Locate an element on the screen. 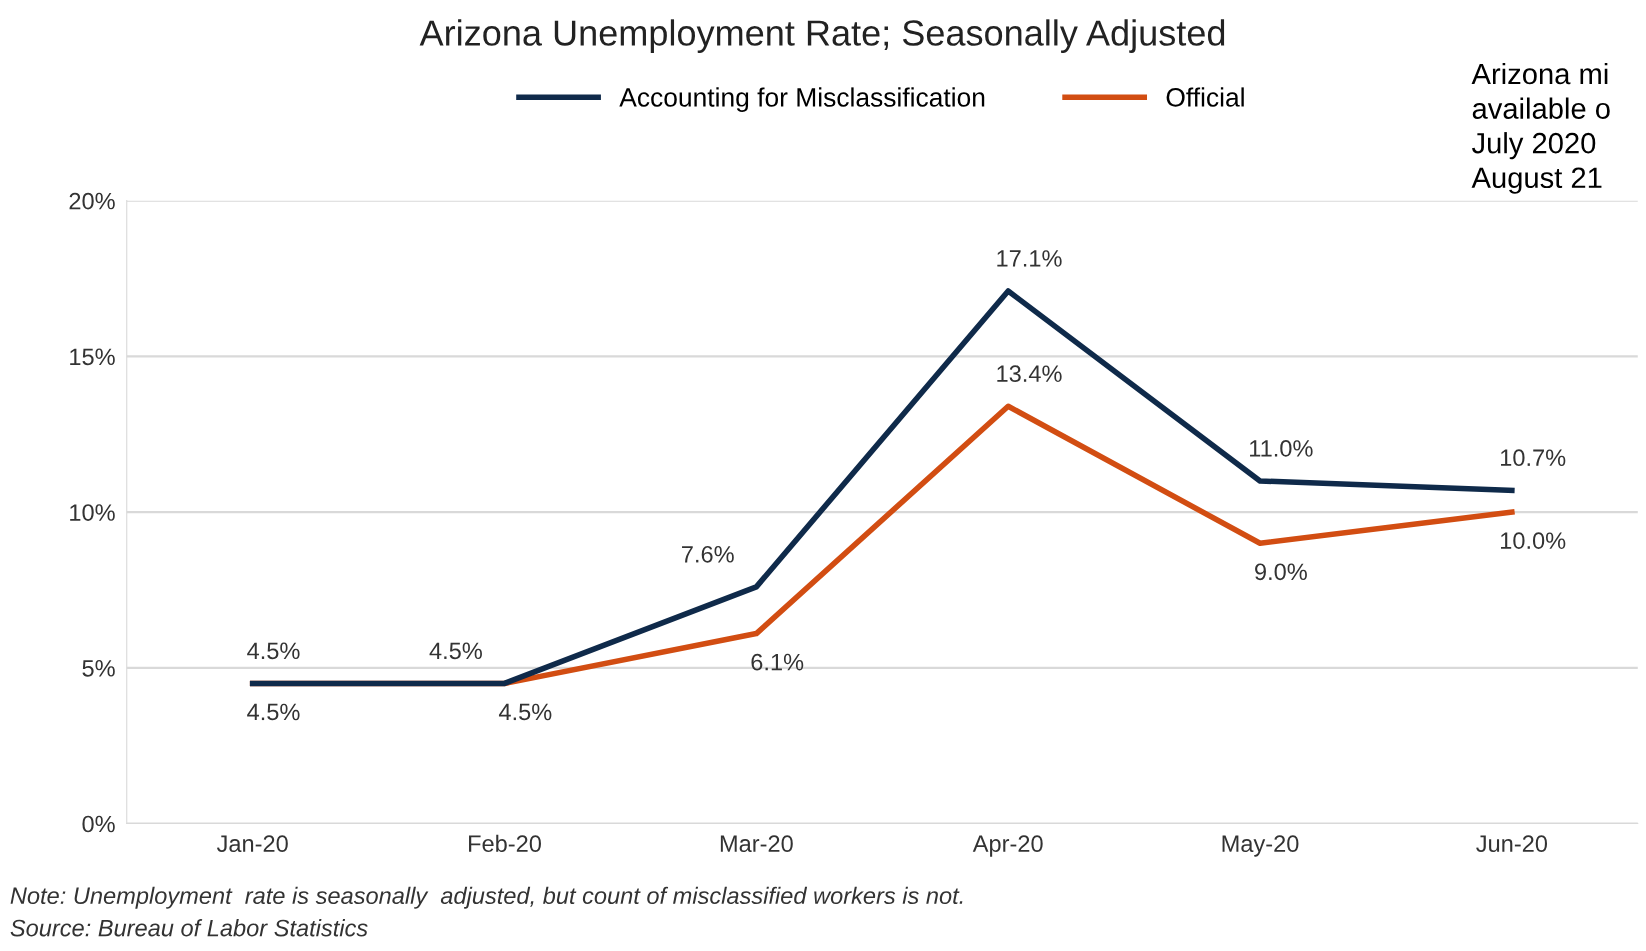  x-tick-label: May-20 is located at coordinates (1260, 846).